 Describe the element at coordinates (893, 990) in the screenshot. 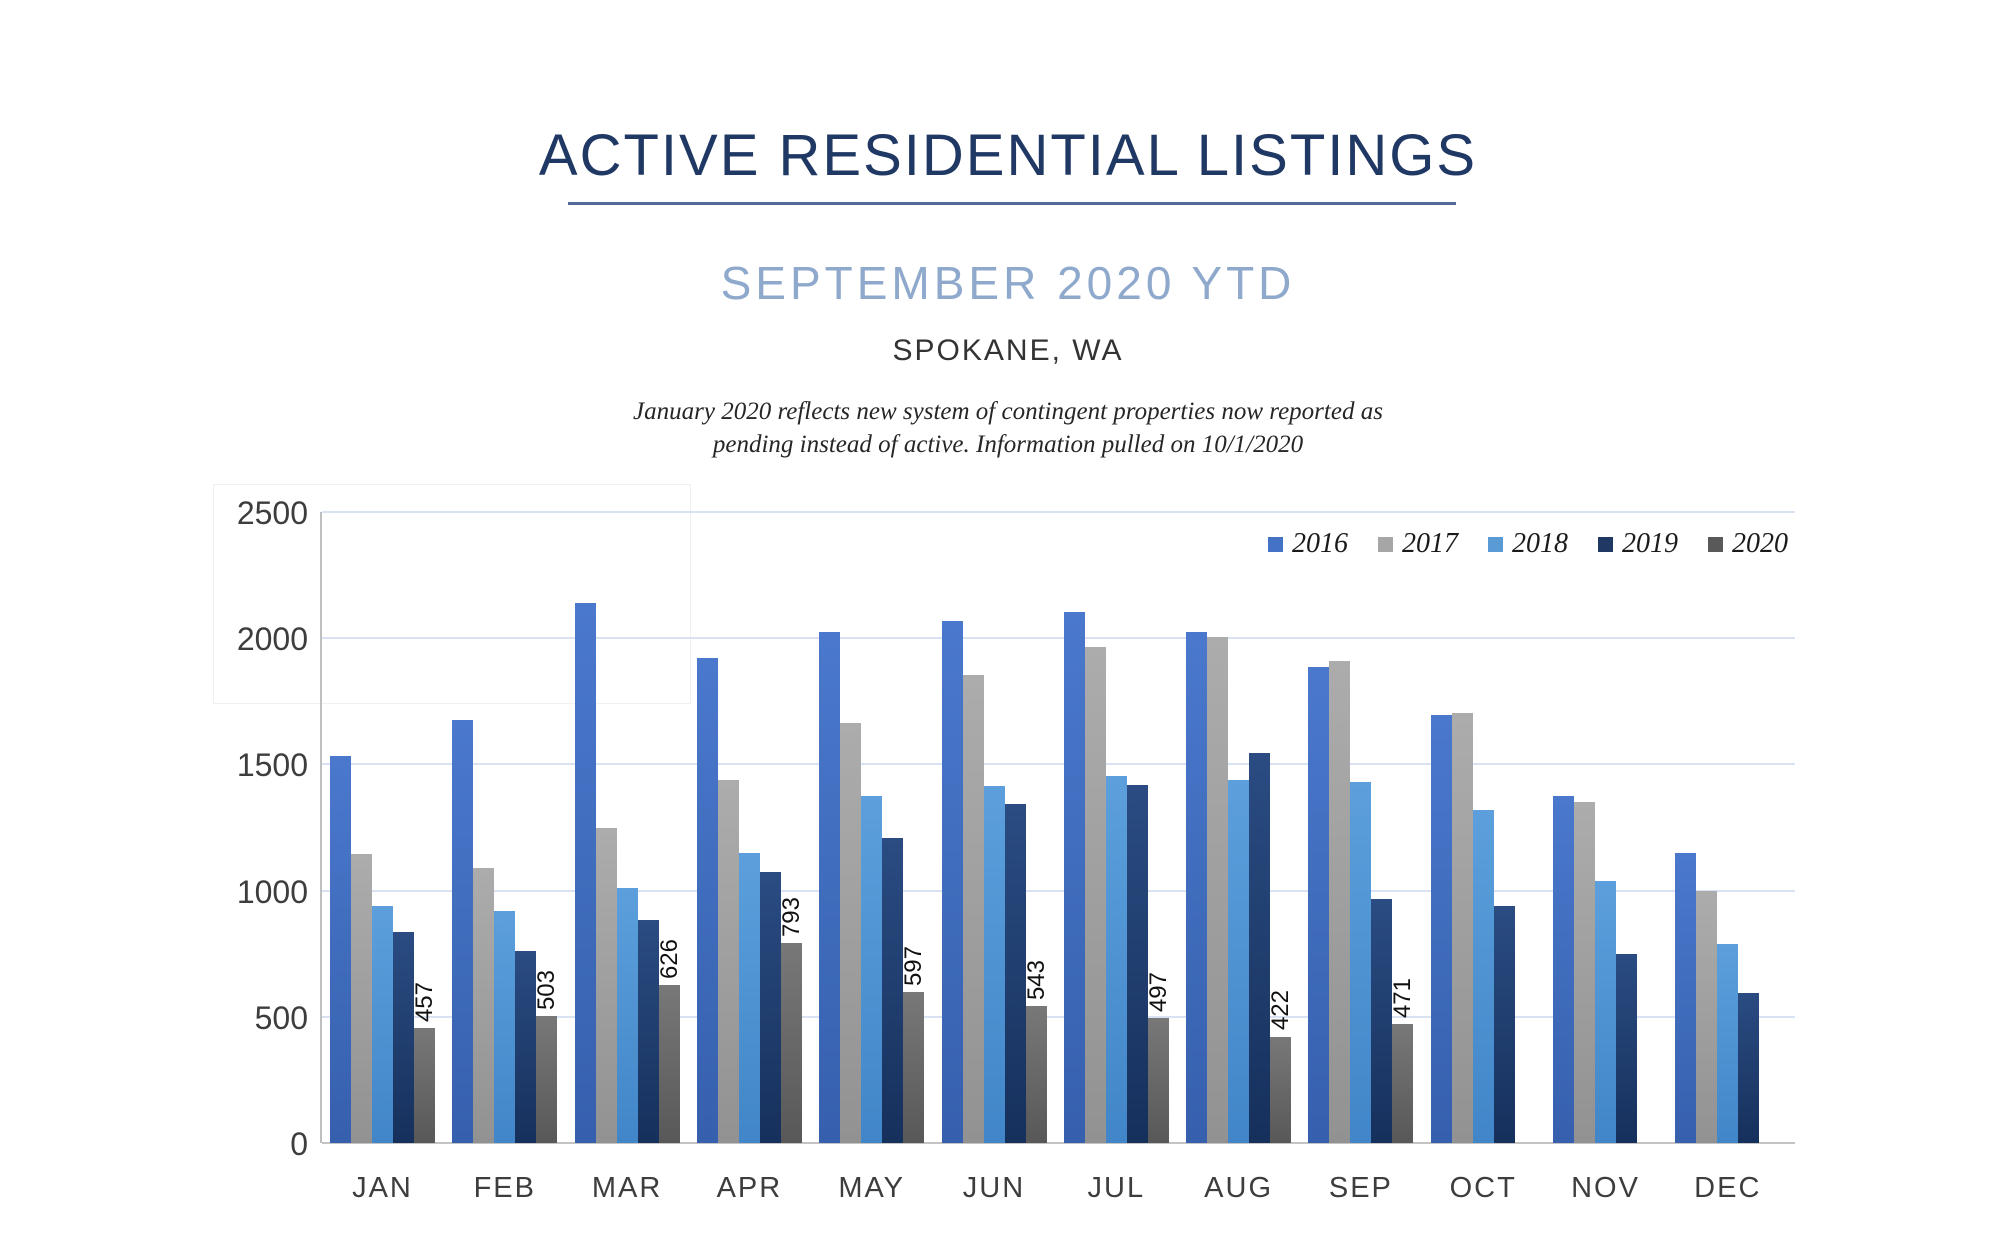

I see `bar-2019-may` at that location.